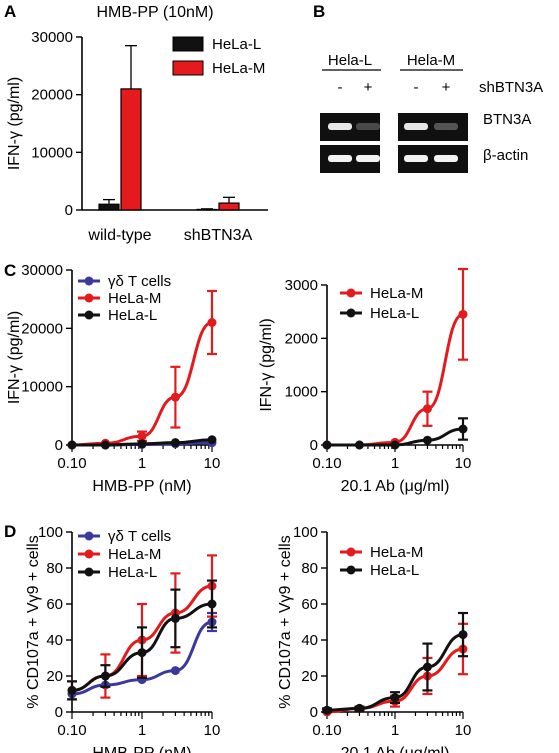  I want to click on y-tick-label: 30000, so click(42, 270).